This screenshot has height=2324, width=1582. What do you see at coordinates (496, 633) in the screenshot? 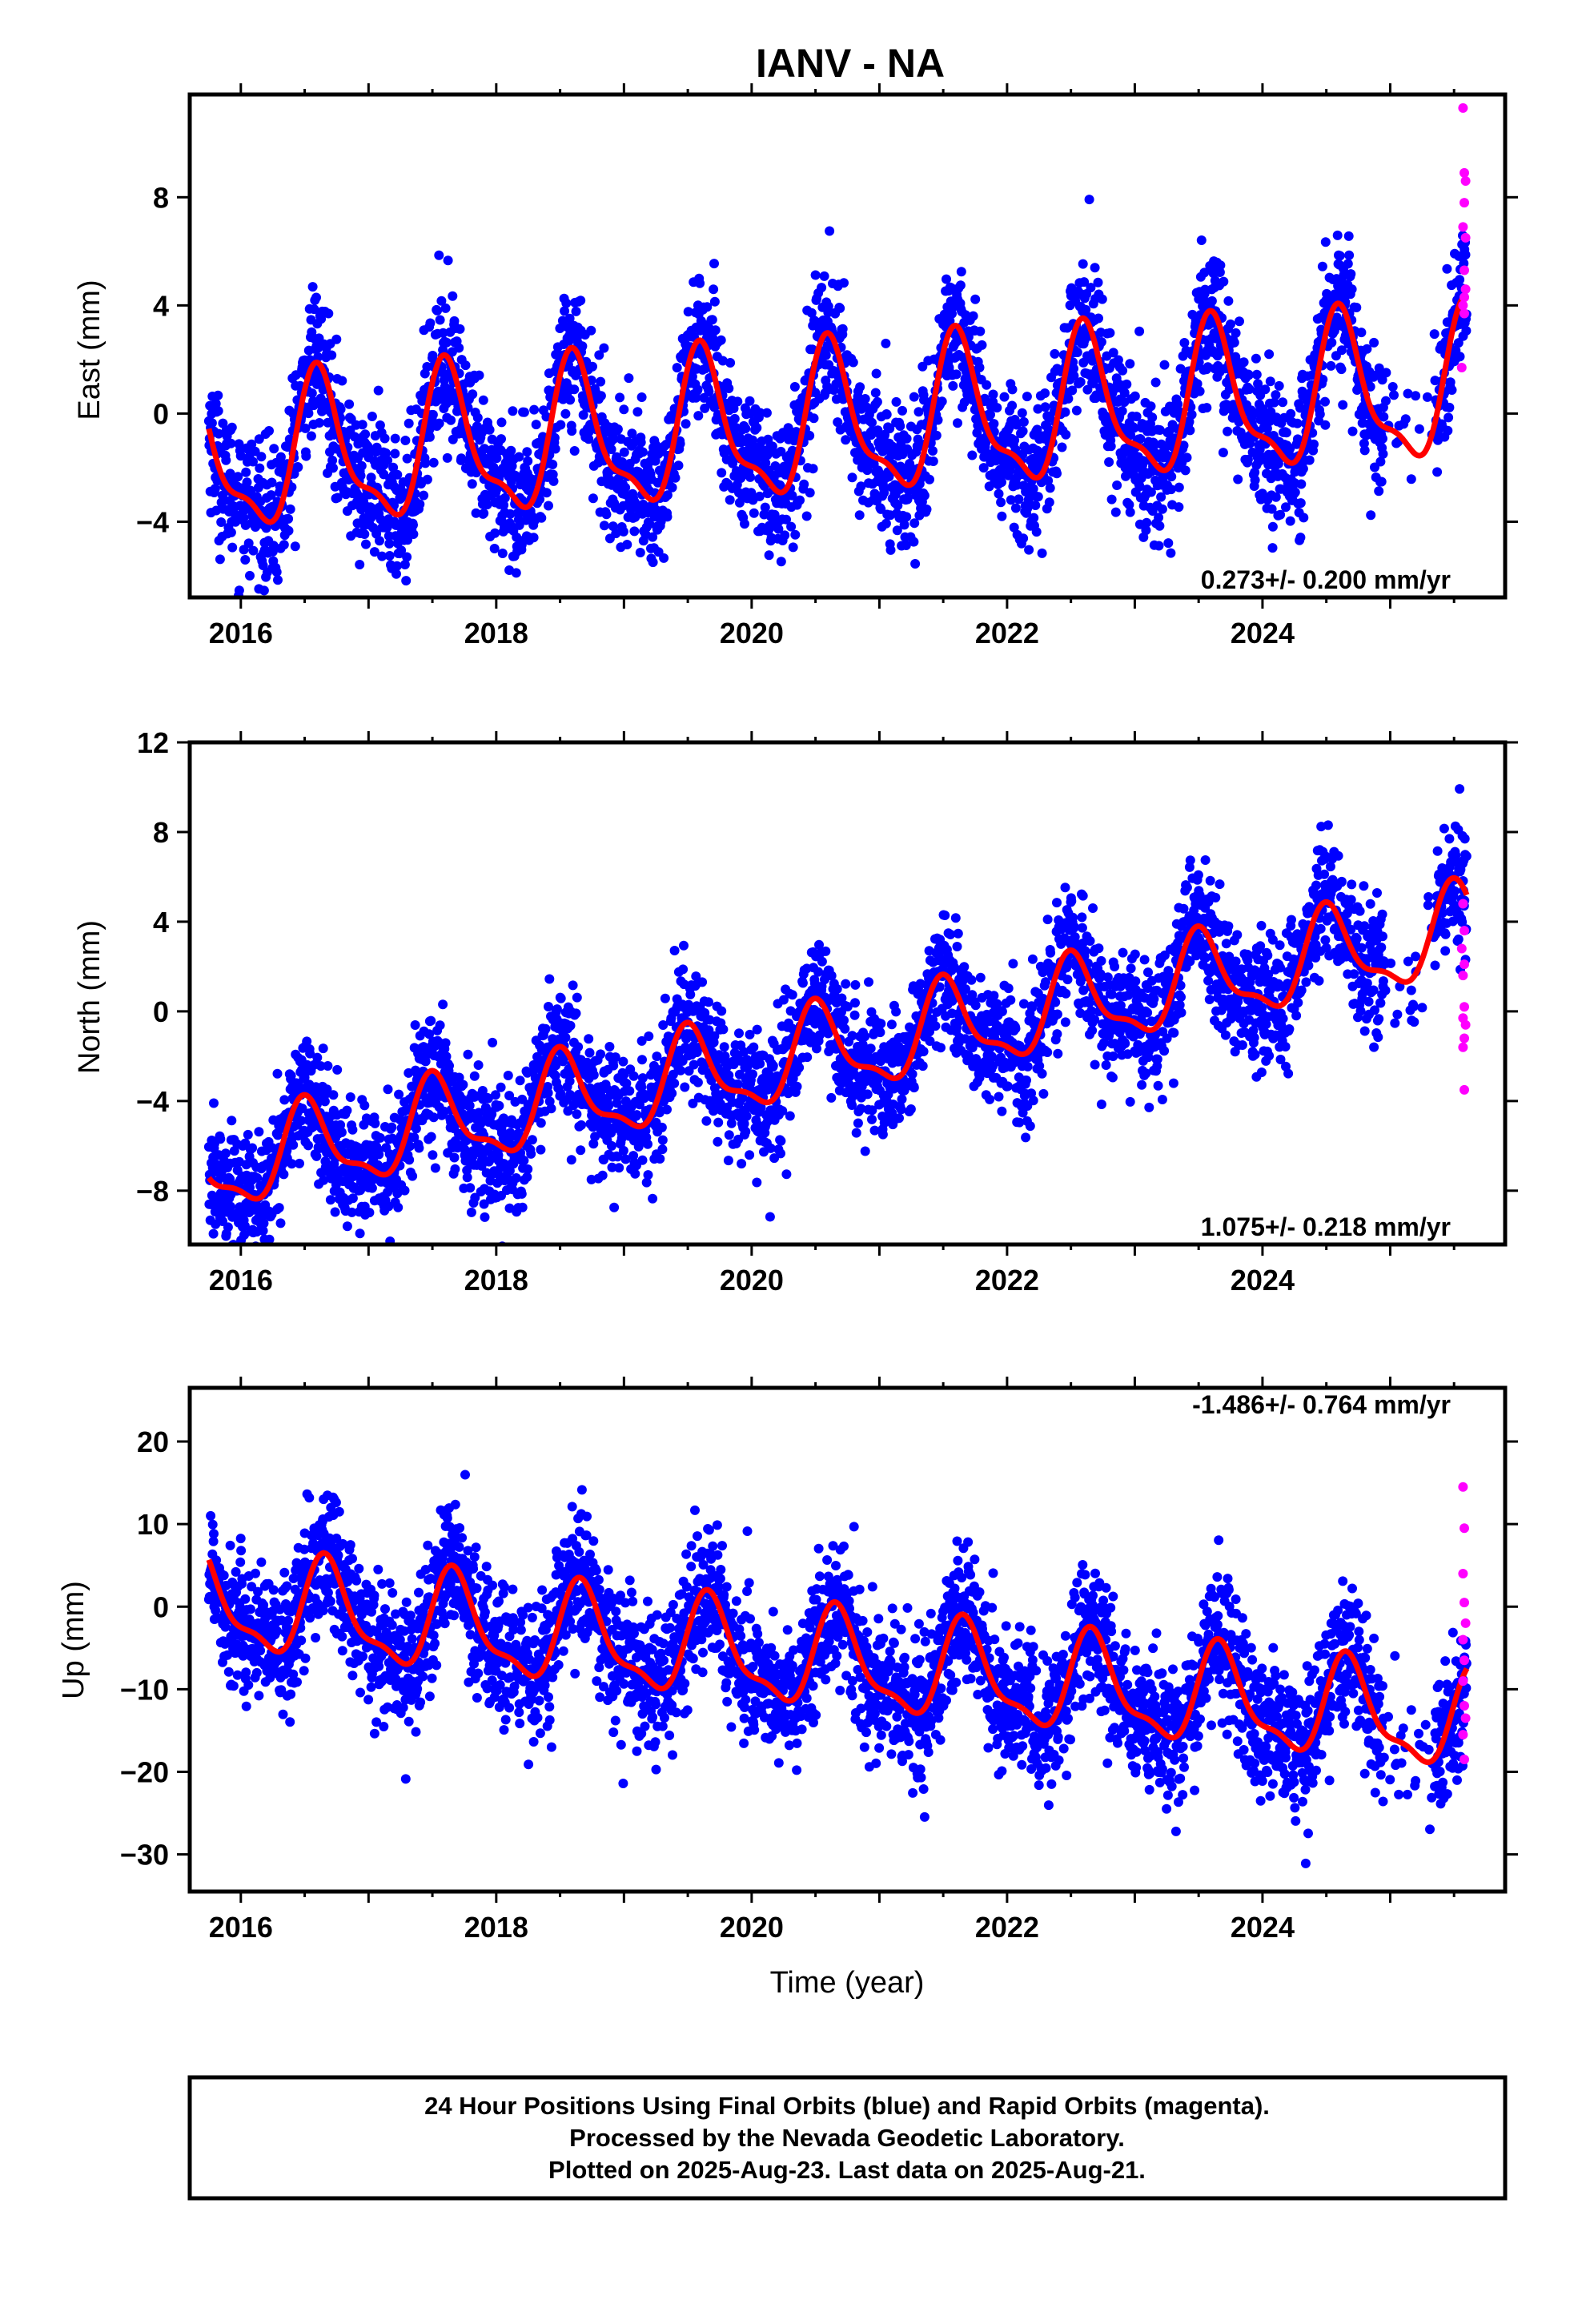
I see `x-tick-label: 2018` at bounding box center [496, 633].